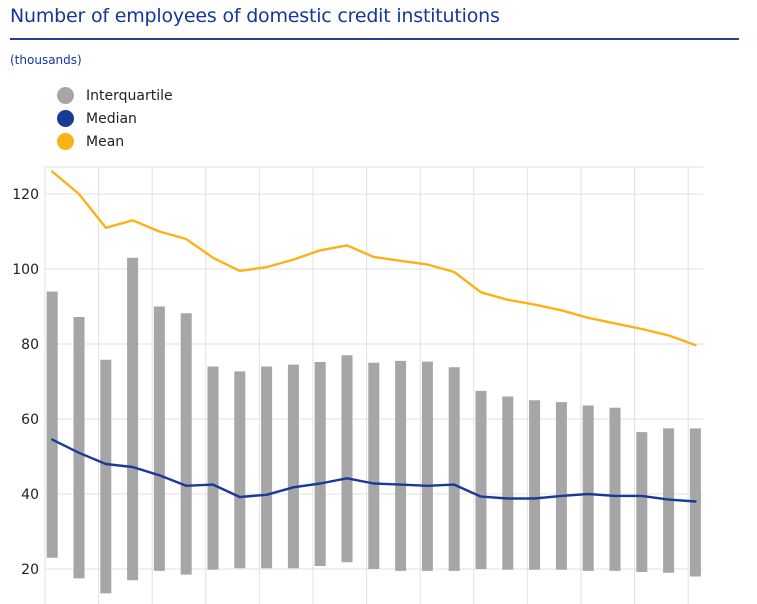 The width and height of the screenshot is (757, 604). I want to click on legend: Interquartile Median Mean, so click(115, 118).